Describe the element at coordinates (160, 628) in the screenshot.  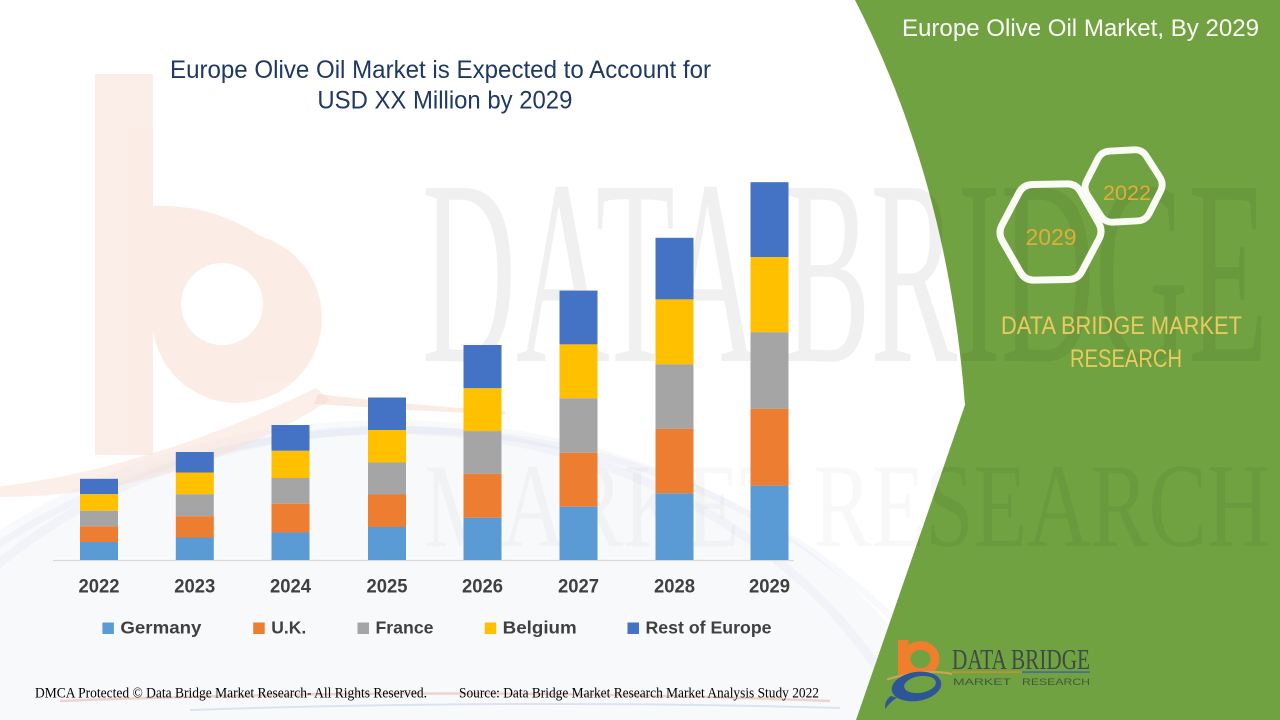
I see `svg-text: Germany` at that location.